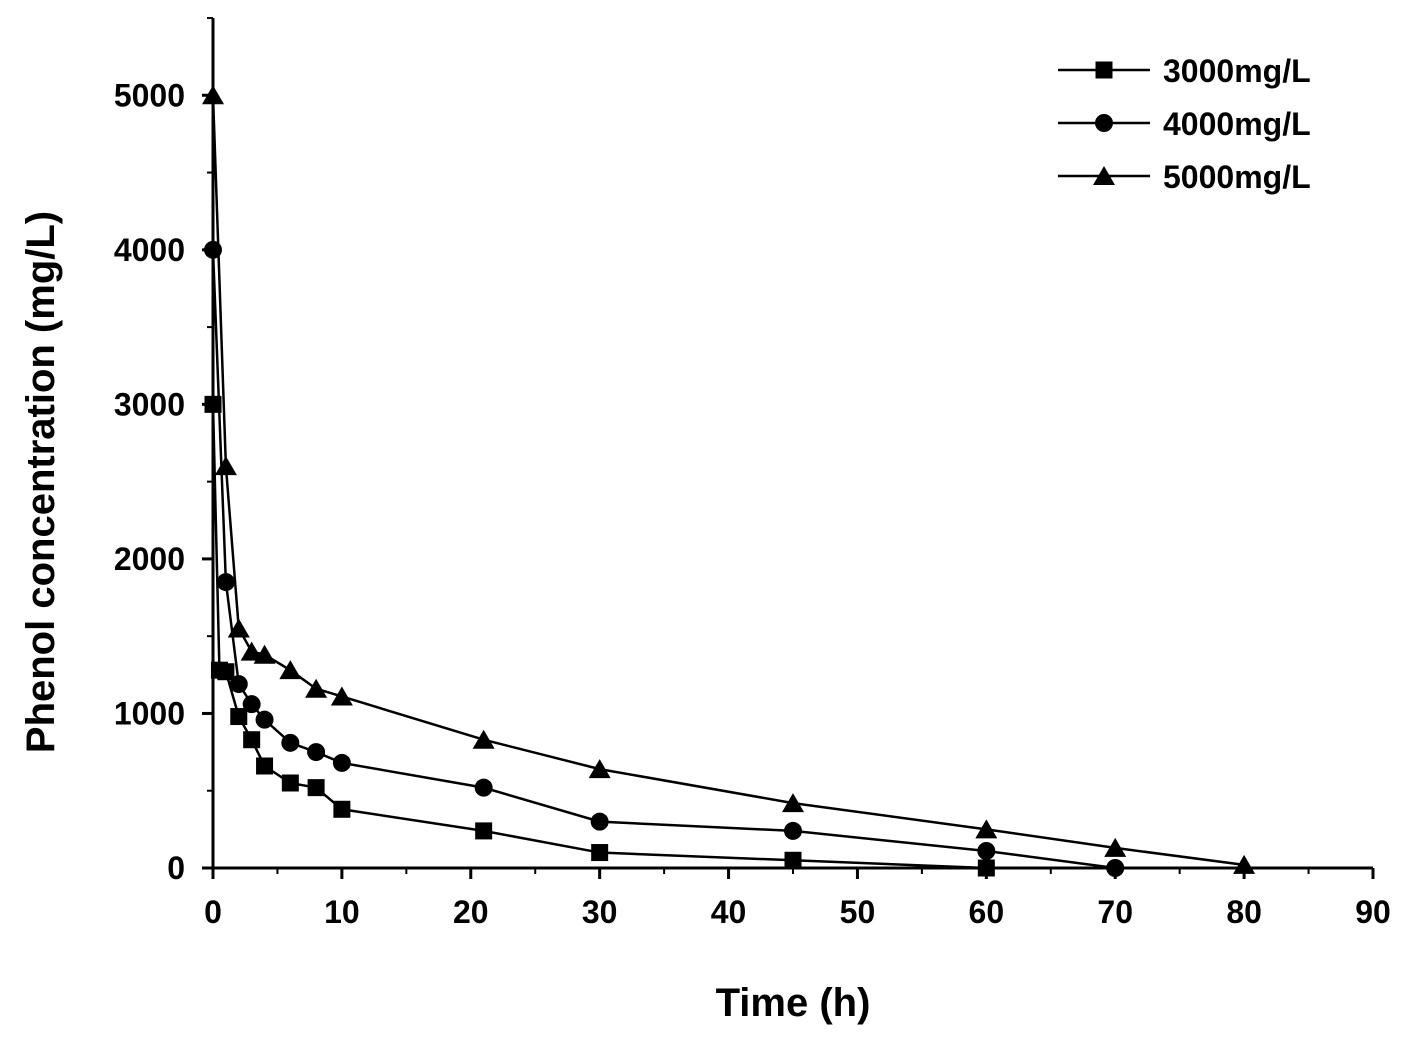 The image size is (1428, 1056). I want to click on y-tick-label: 1000, so click(149, 713).